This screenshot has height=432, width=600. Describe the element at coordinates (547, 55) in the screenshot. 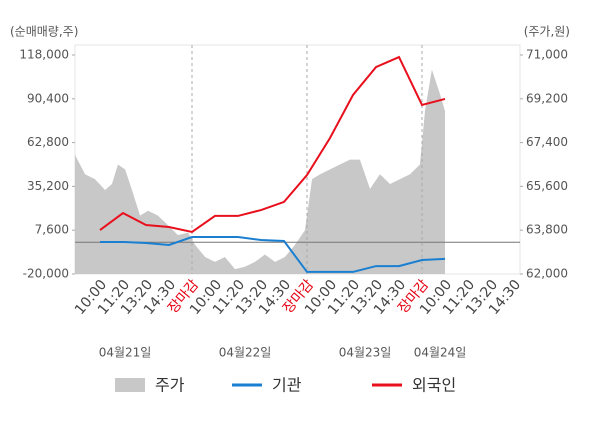

I see `y2-tick-label: 71,000` at that location.